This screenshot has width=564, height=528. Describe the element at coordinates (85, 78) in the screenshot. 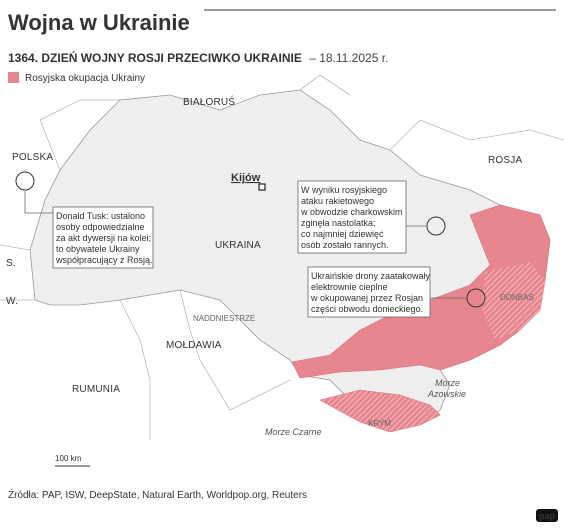

I see `legend-label: Rosyjska okupacja Ukrainy` at that location.